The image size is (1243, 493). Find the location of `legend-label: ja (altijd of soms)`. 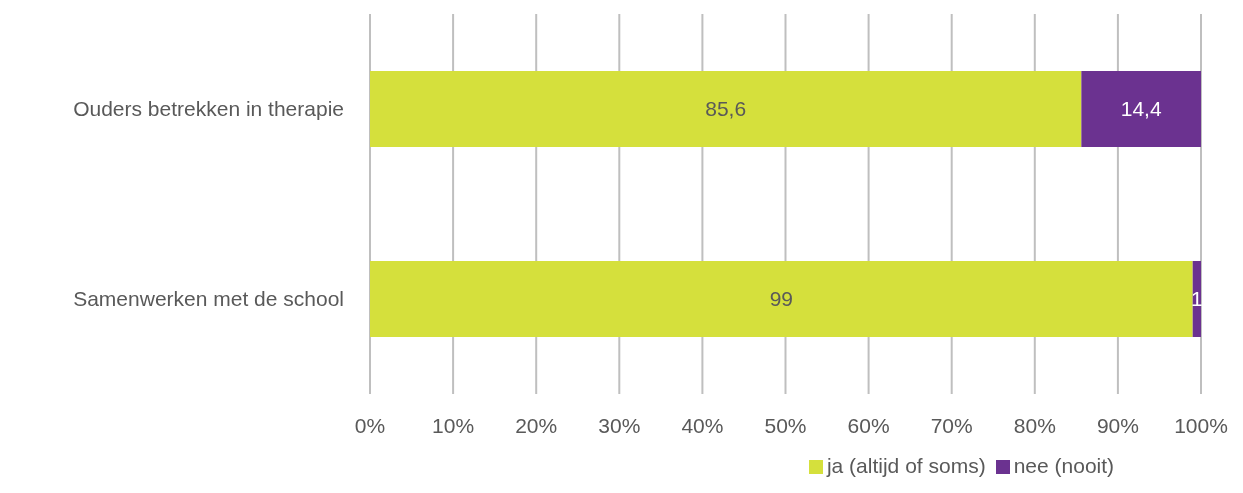

legend-label: ja (altijd of soms) is located at coordinates (906, 465).